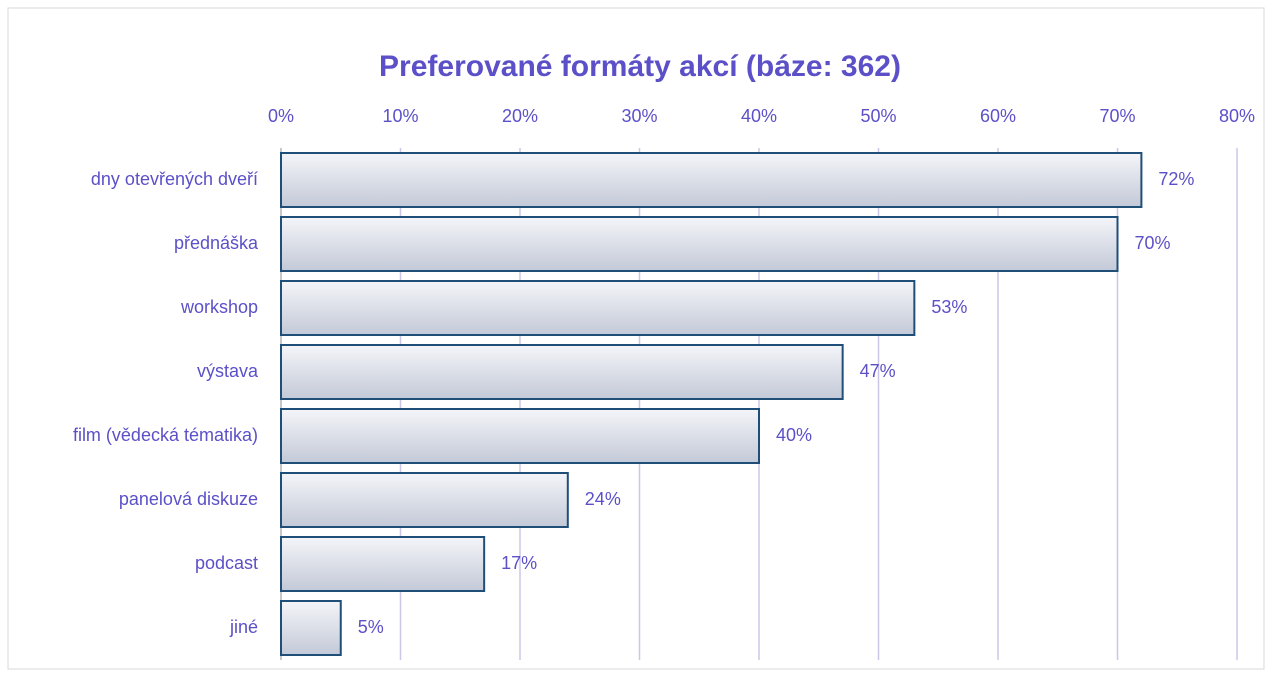 The width and height of the screenshot is (1272, 682). Describe the element at coordinates (1176, 179) in the screenshot. I see `value-label: 72%` at that location.